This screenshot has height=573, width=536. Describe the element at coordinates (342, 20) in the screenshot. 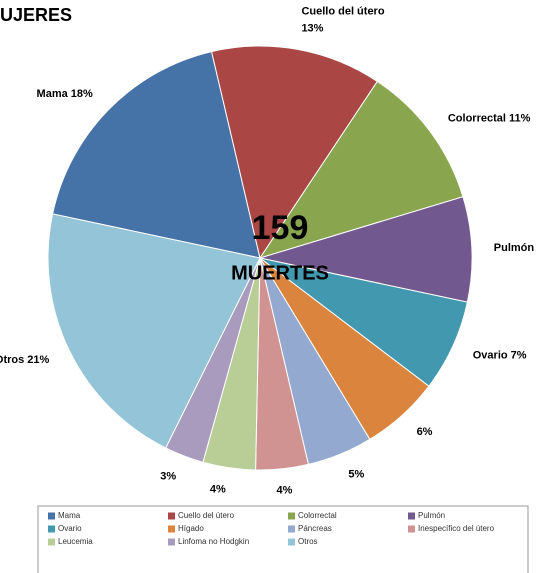

I see `data-label: Cuello del útero 13%` at that location.